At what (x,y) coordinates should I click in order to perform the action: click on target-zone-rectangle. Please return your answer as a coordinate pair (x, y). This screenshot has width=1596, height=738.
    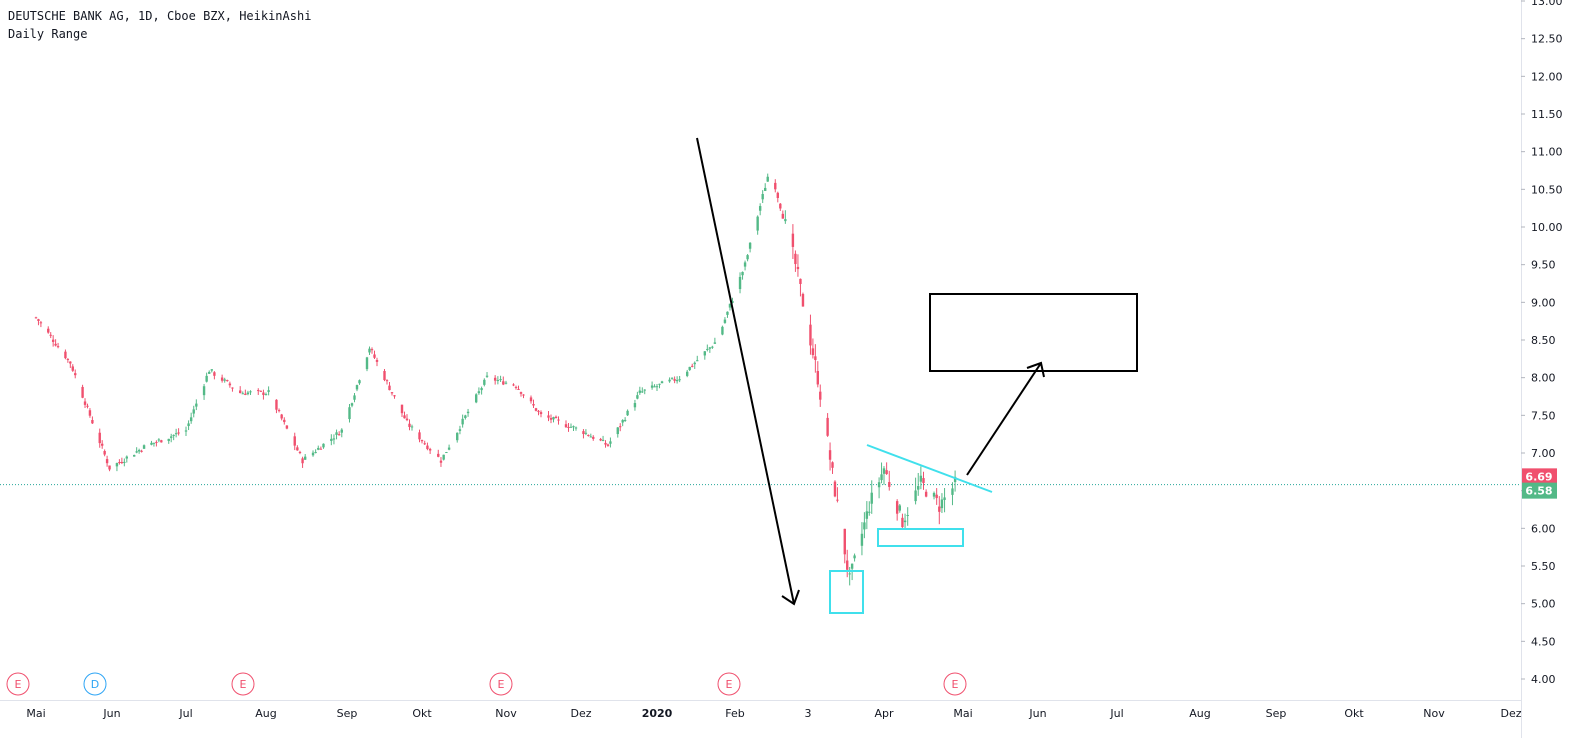
    Looking at the image, I should click on (1033, 332).